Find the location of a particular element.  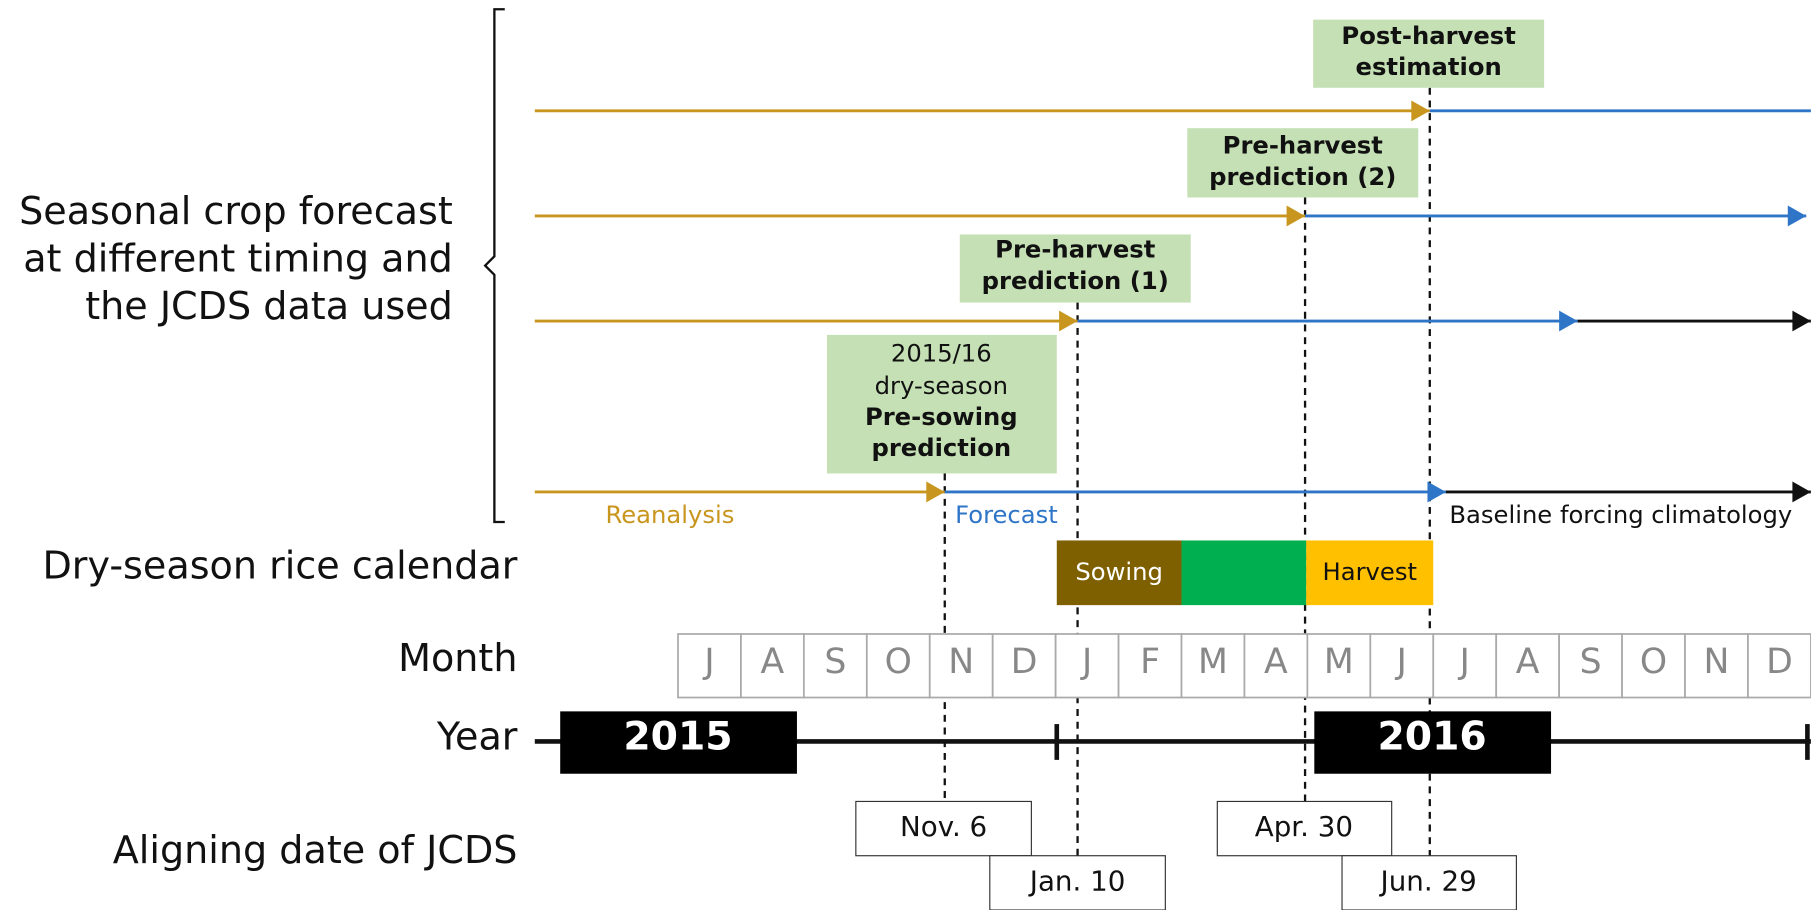

stage-text: prediction (1) is located at coordinates (1075, 280).